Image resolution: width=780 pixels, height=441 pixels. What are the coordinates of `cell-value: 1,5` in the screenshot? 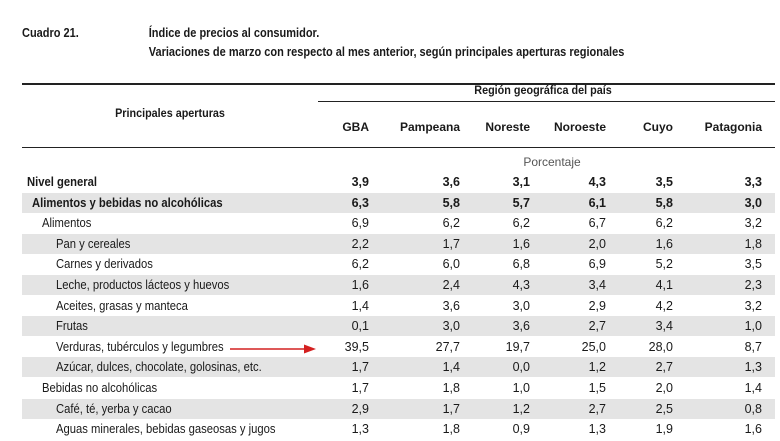 It's located at (597, 388).